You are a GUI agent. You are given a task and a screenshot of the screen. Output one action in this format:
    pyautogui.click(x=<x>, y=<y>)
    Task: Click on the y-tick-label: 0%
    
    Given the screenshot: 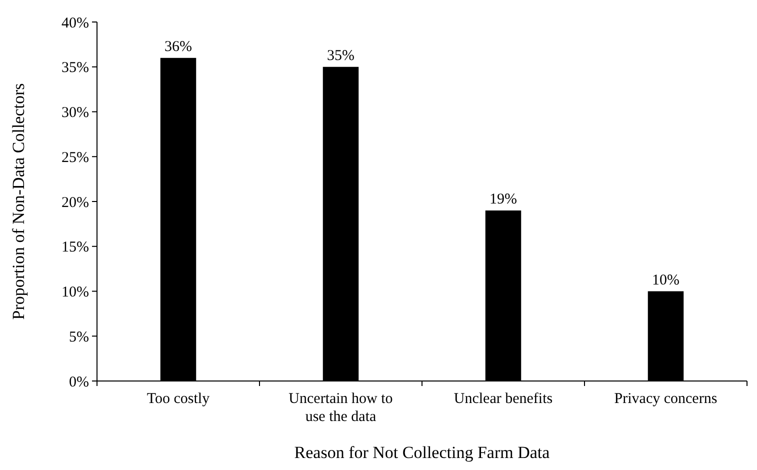 What is the action you would take?
    pyautogui.click(x=79, y=382)
    